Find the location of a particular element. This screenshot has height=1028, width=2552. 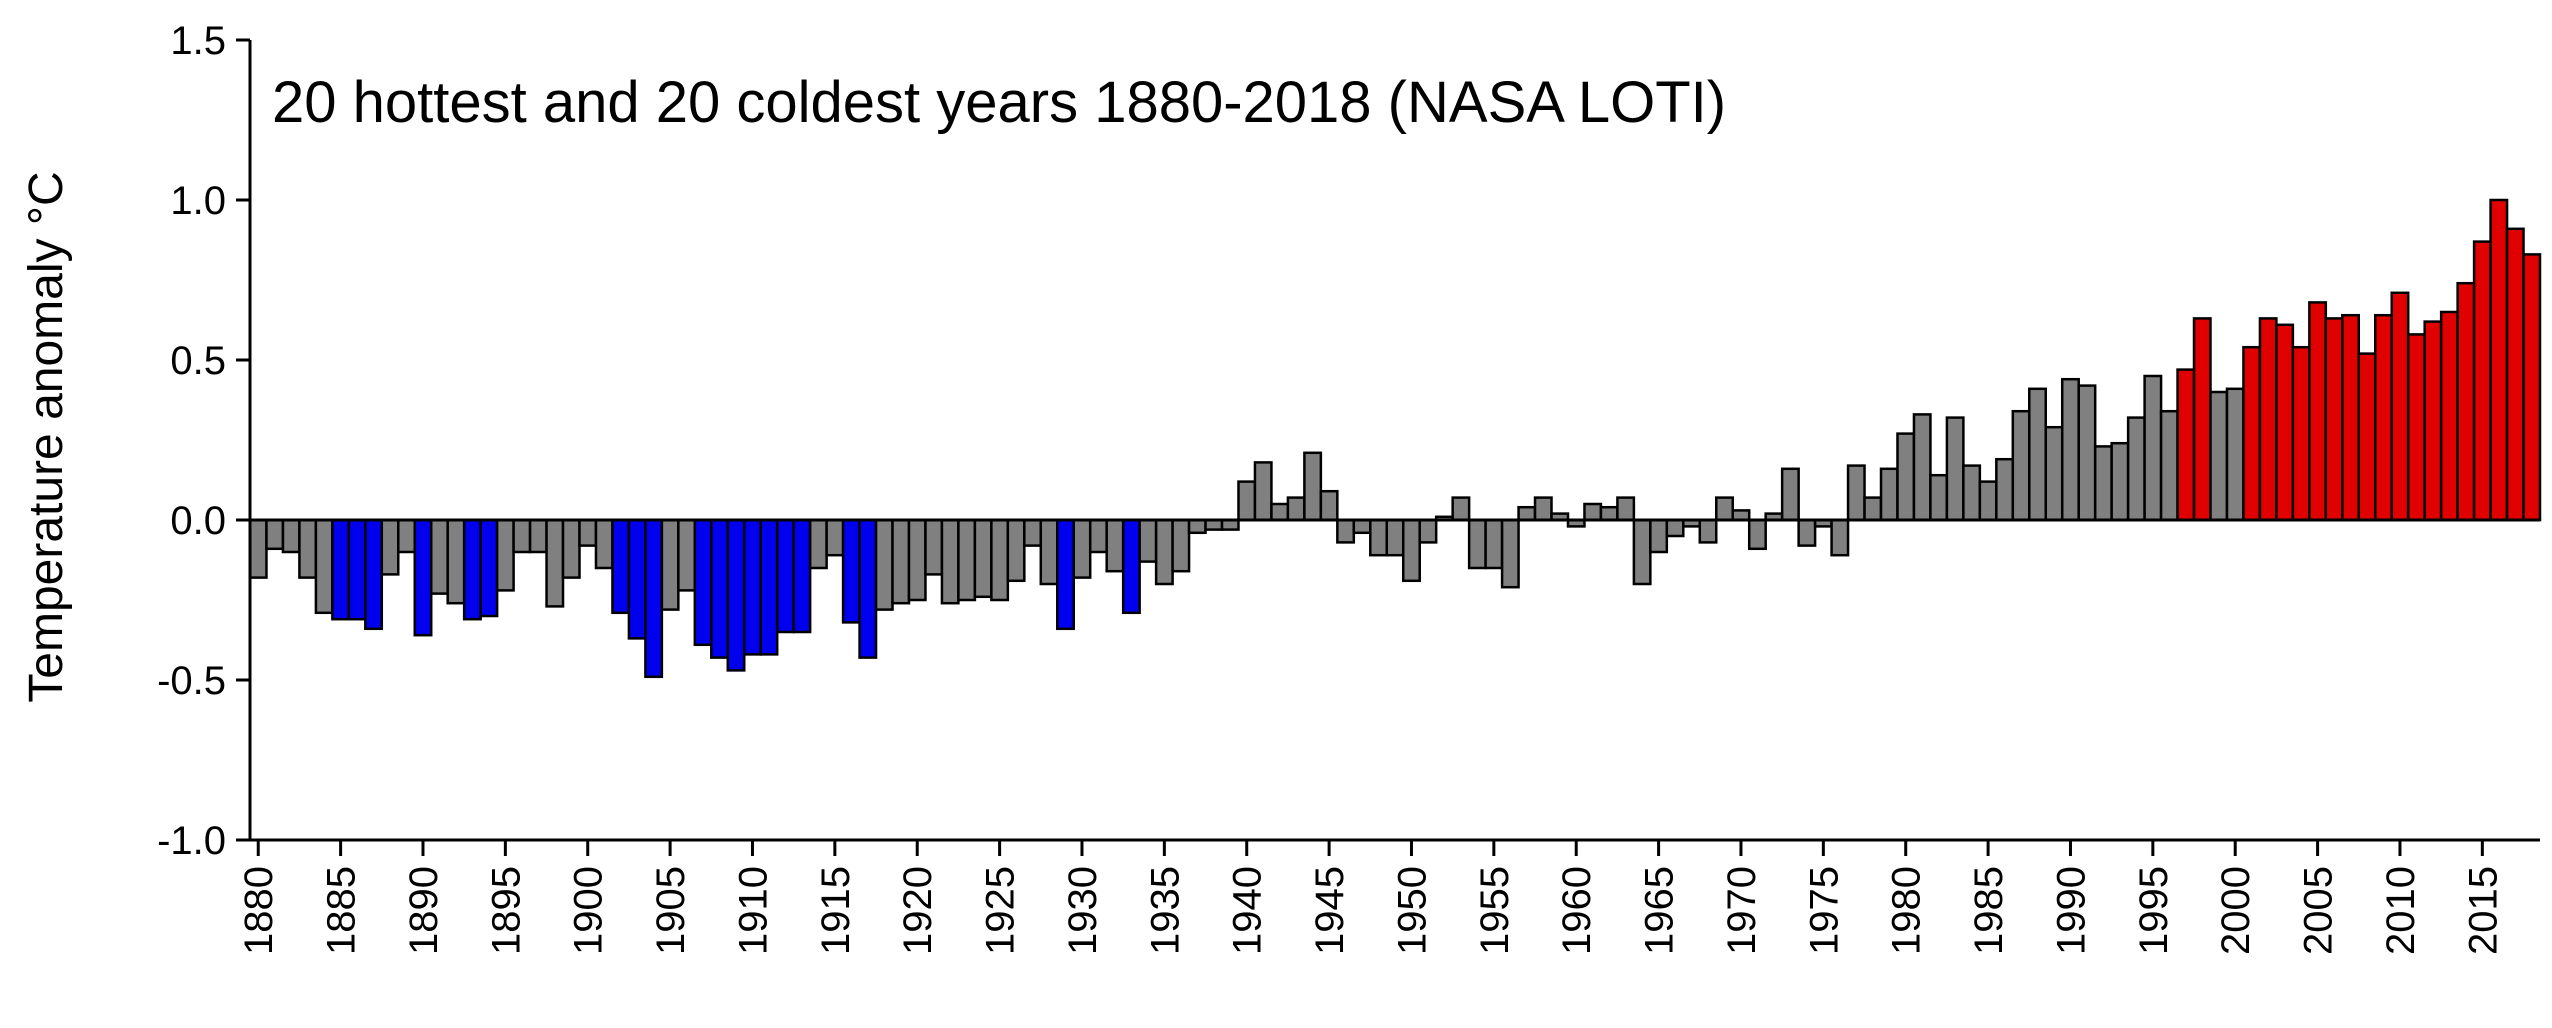

bar-1904 is located at coordinates (654, 598).